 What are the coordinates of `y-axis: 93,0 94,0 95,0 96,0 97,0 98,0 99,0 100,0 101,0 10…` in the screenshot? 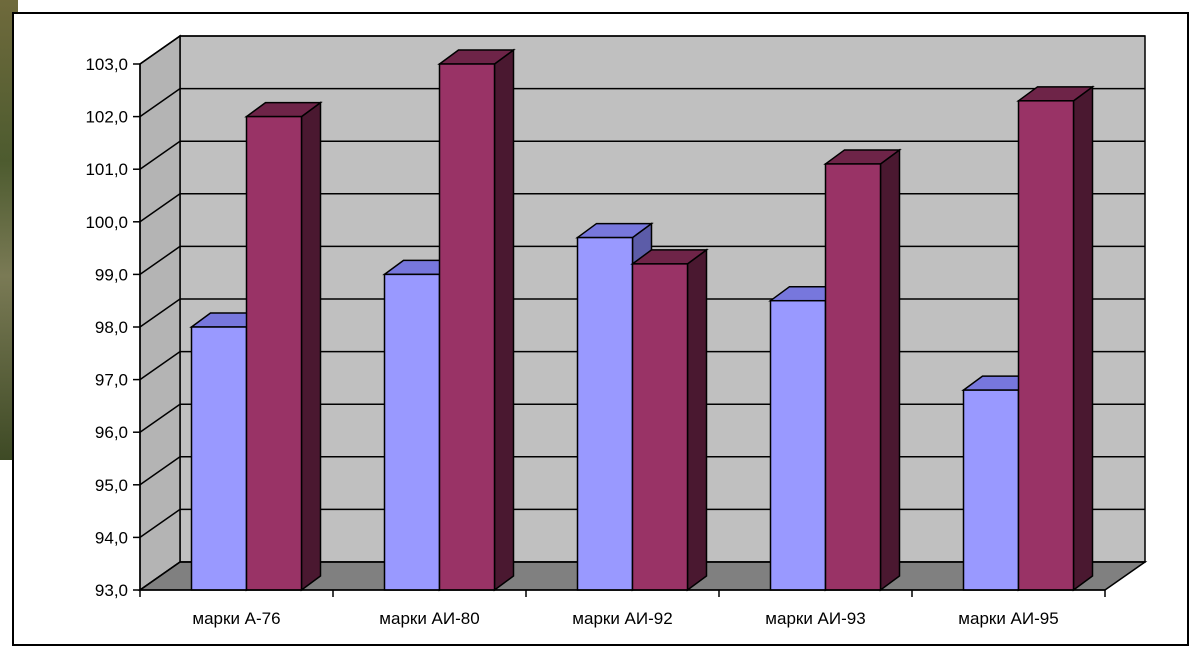 It's located at (113, 327).